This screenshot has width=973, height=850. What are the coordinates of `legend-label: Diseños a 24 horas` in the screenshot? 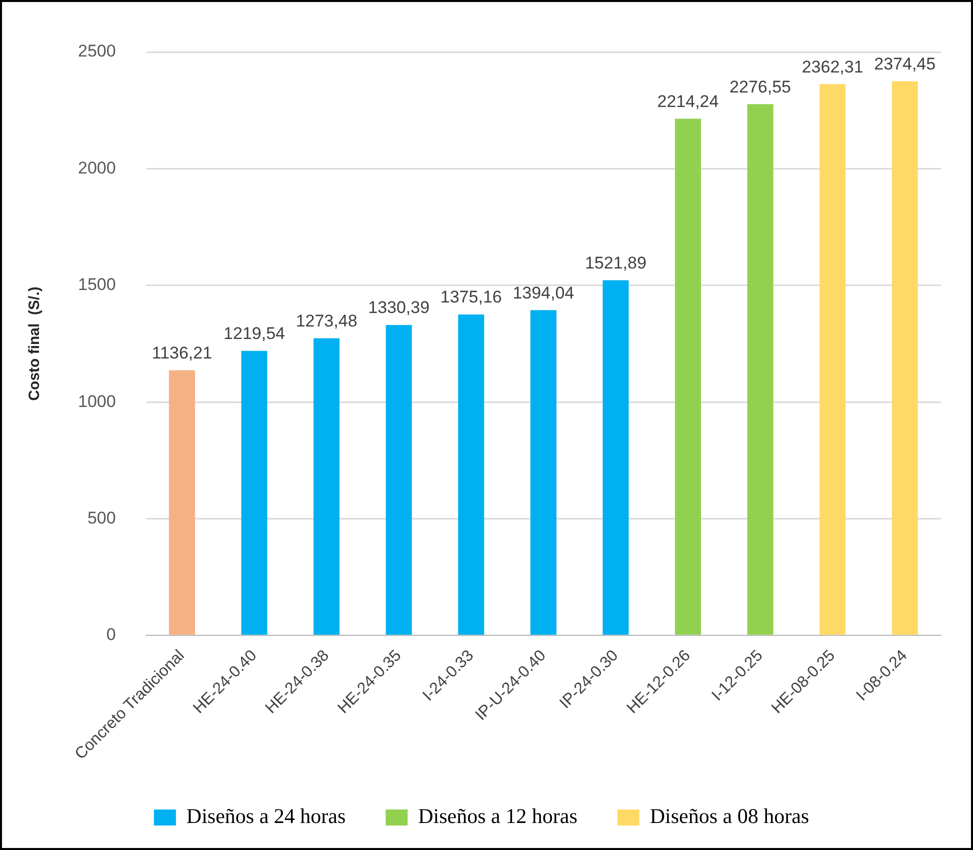 It's located at (266, 816).